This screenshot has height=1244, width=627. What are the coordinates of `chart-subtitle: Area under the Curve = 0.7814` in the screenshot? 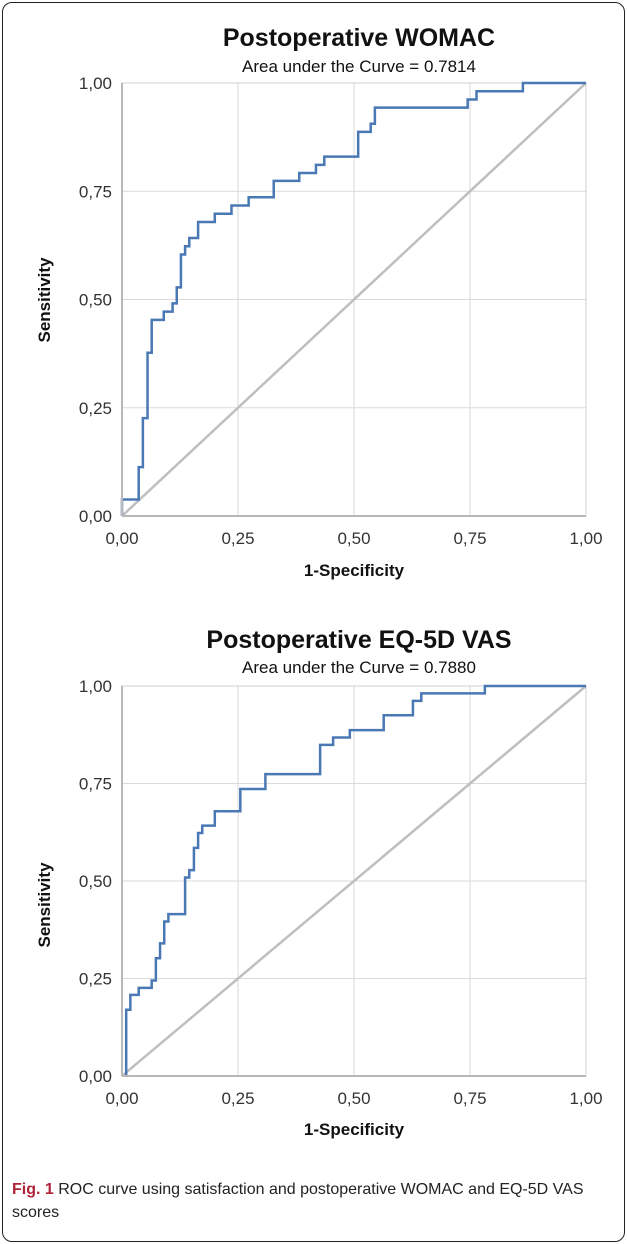 It's located at (359, 66).